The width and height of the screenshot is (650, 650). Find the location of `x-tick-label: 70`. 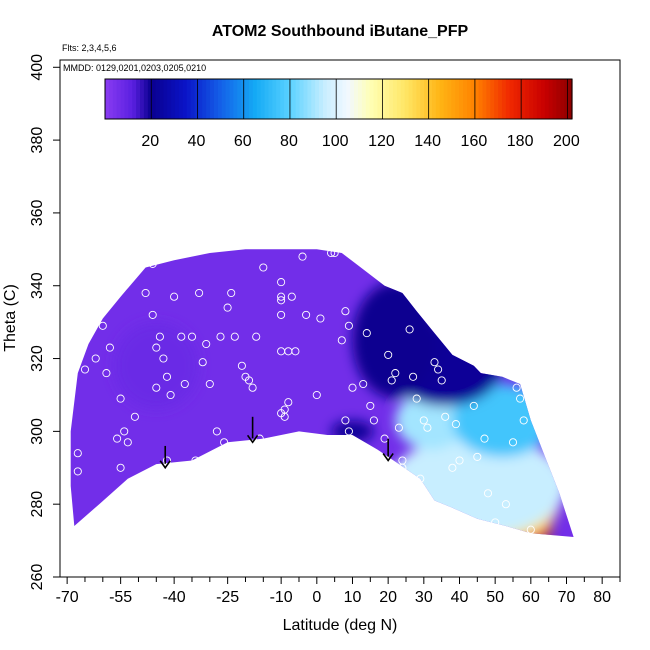

x-tick-label: 70 is located at coordinates (567, 597).